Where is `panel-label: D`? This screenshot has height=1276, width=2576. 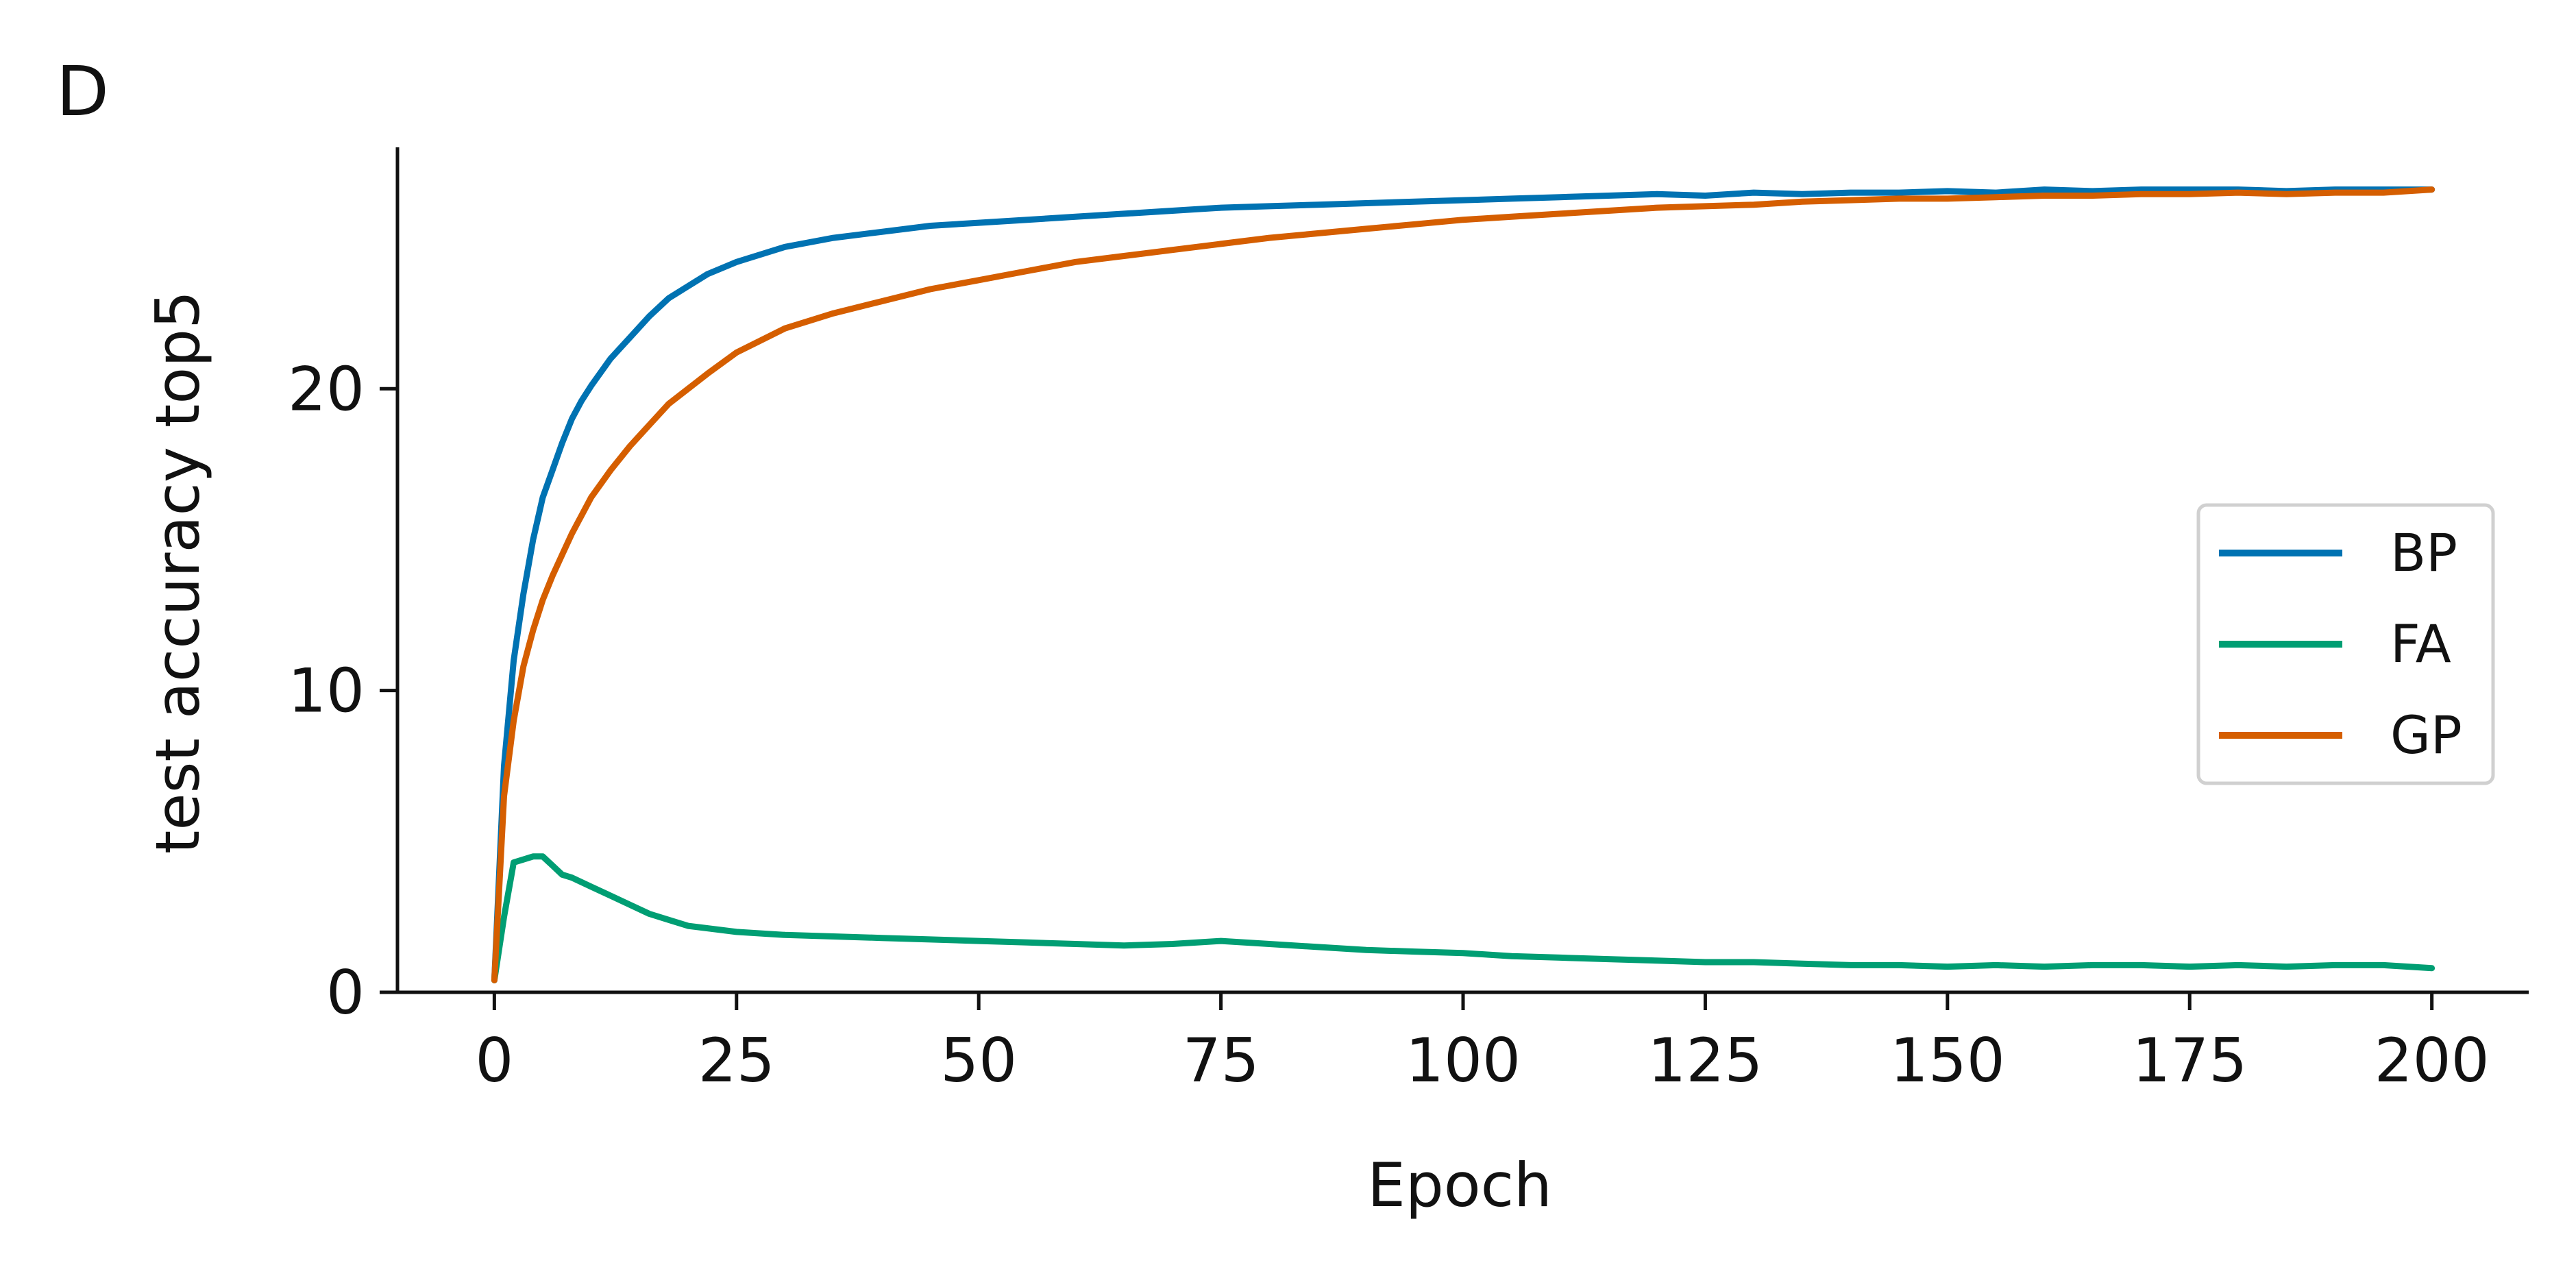 panel-label: D is located at coordinates (83, 91).